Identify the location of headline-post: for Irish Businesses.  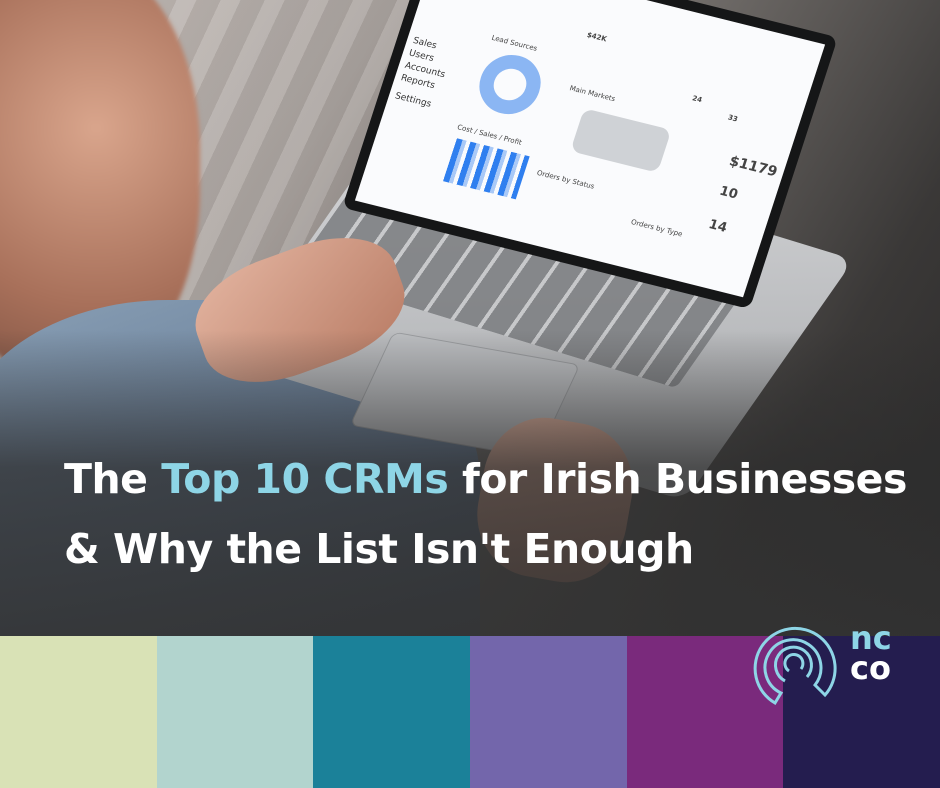
(677, 479).